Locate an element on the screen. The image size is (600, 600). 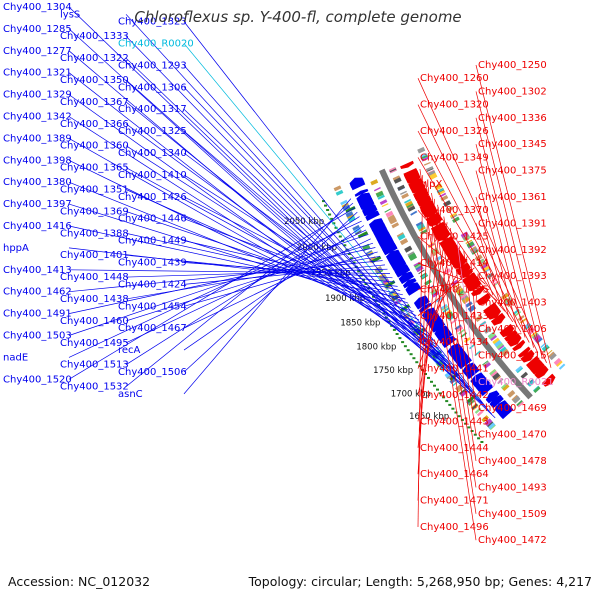
gene-label-right: Chy400_1445 is located at coordinates (454, 289).